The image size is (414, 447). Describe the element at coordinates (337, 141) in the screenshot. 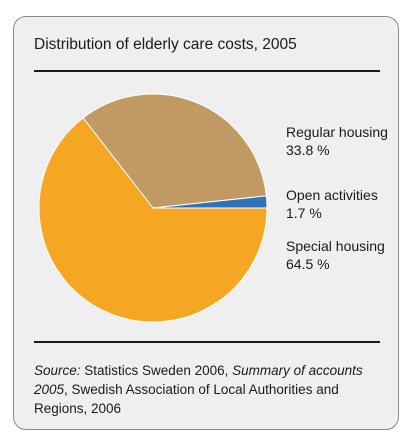

I see `legend-regular-housing: Regular housing 33.8 %` at that location.